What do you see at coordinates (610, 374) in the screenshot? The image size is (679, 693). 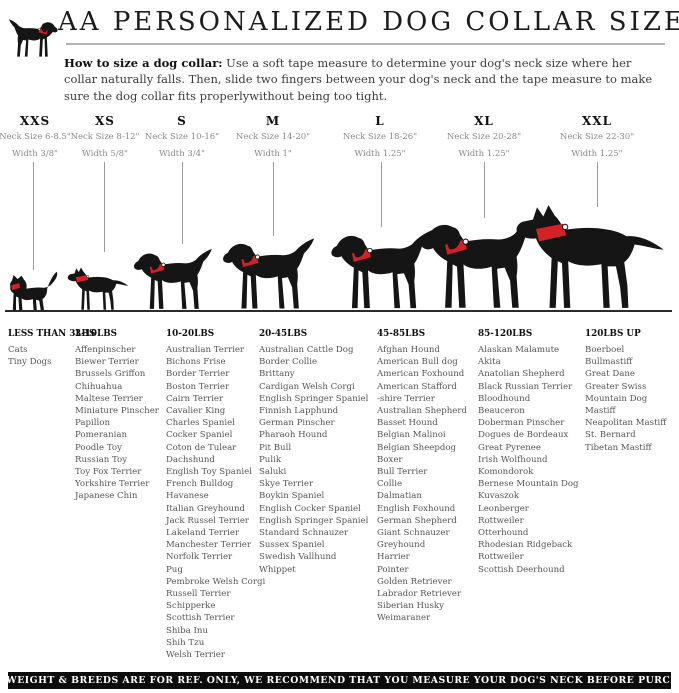 I see `breed-item: Great Dane` at bounding box center [610, 374].